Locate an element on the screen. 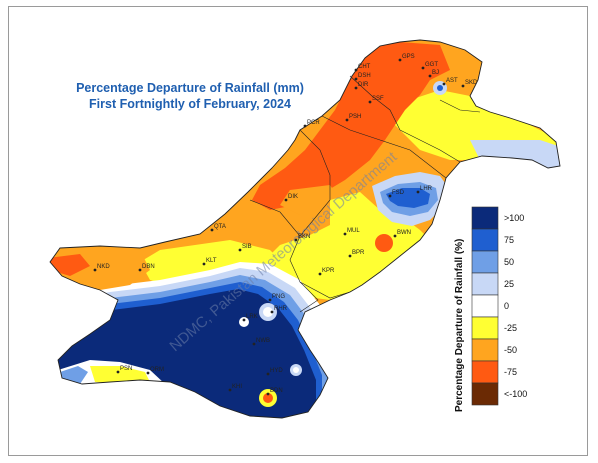  station-psh: PSH is located at coordinates (353, 118).